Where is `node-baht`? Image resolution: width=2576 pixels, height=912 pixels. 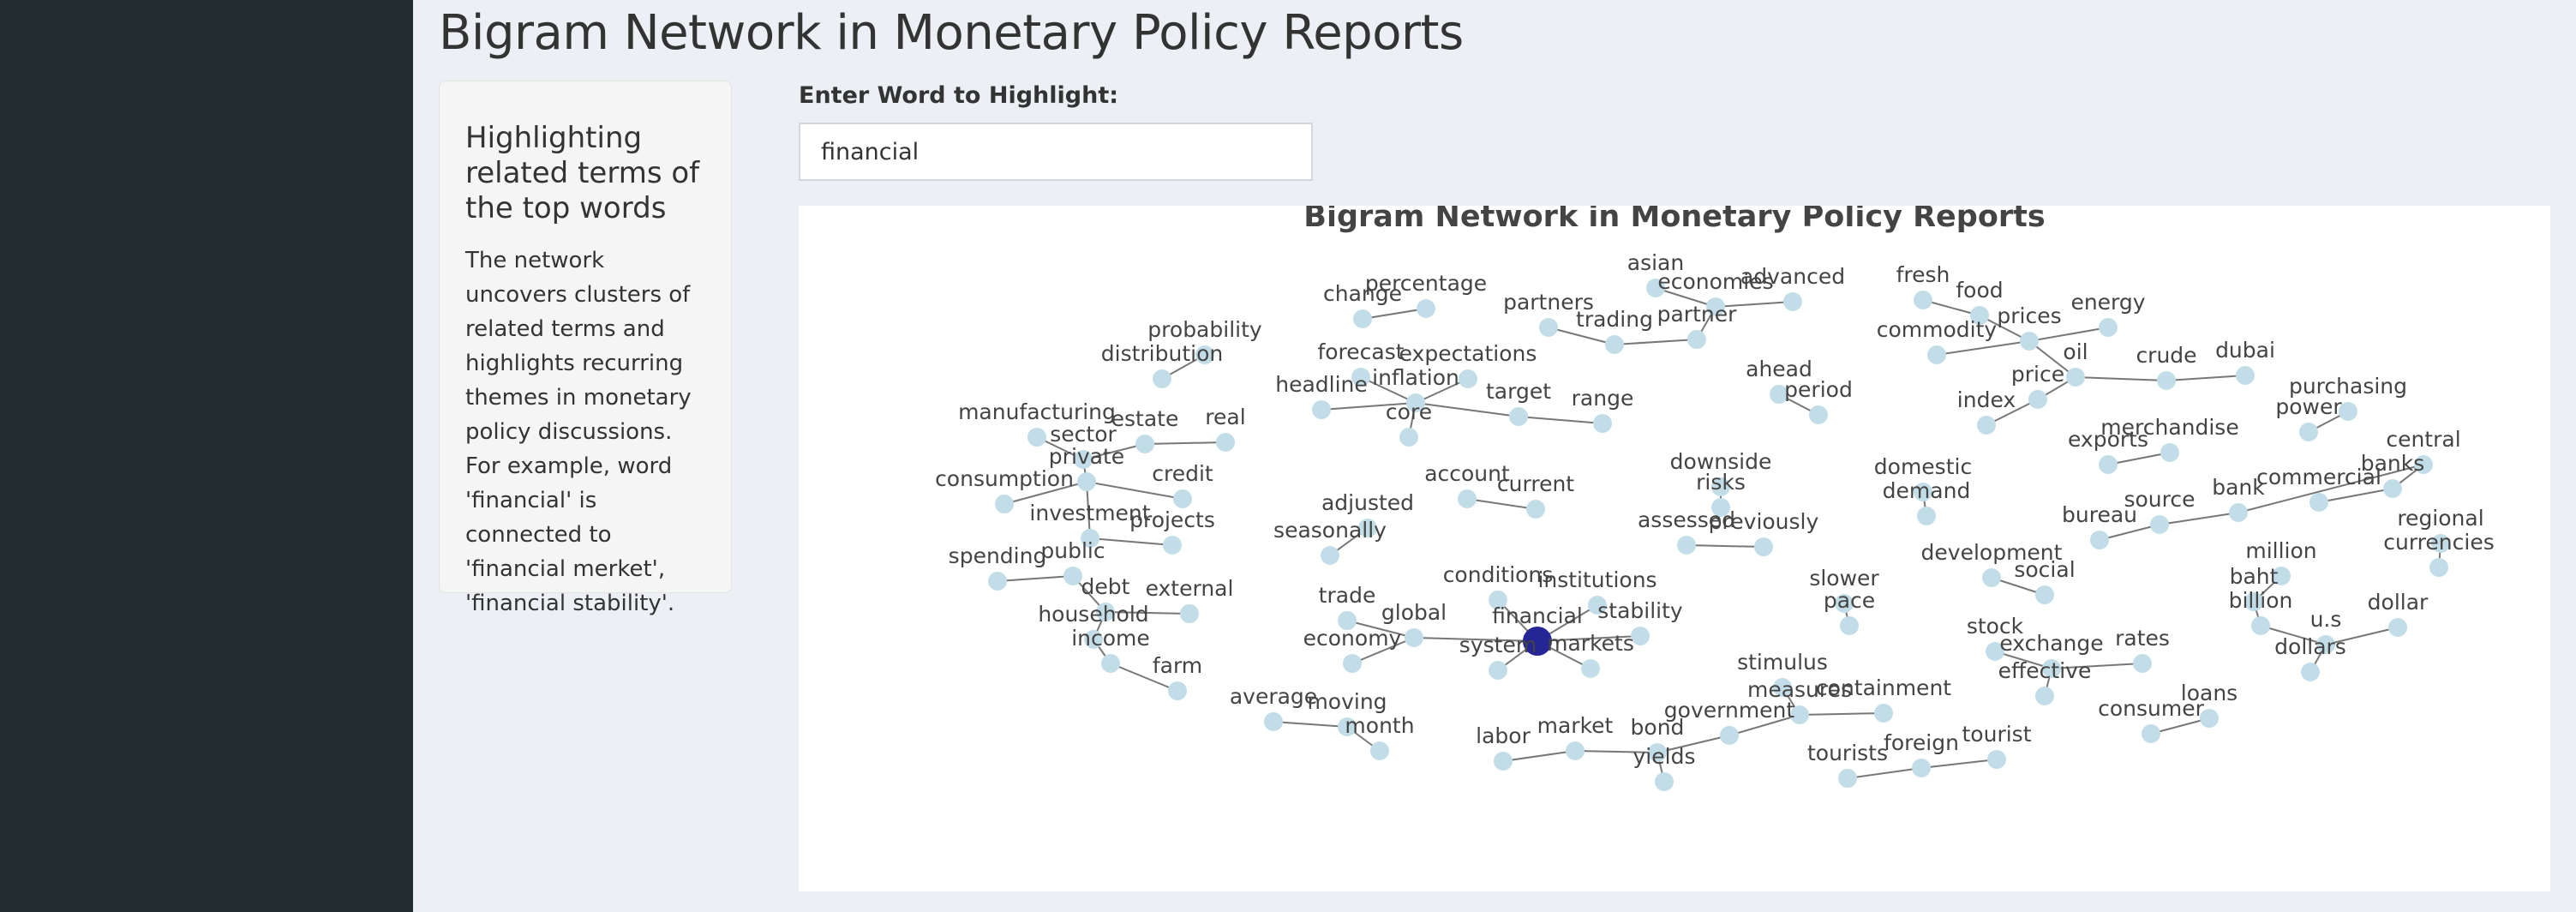
node-baht is located at coordinates (2253, 601).